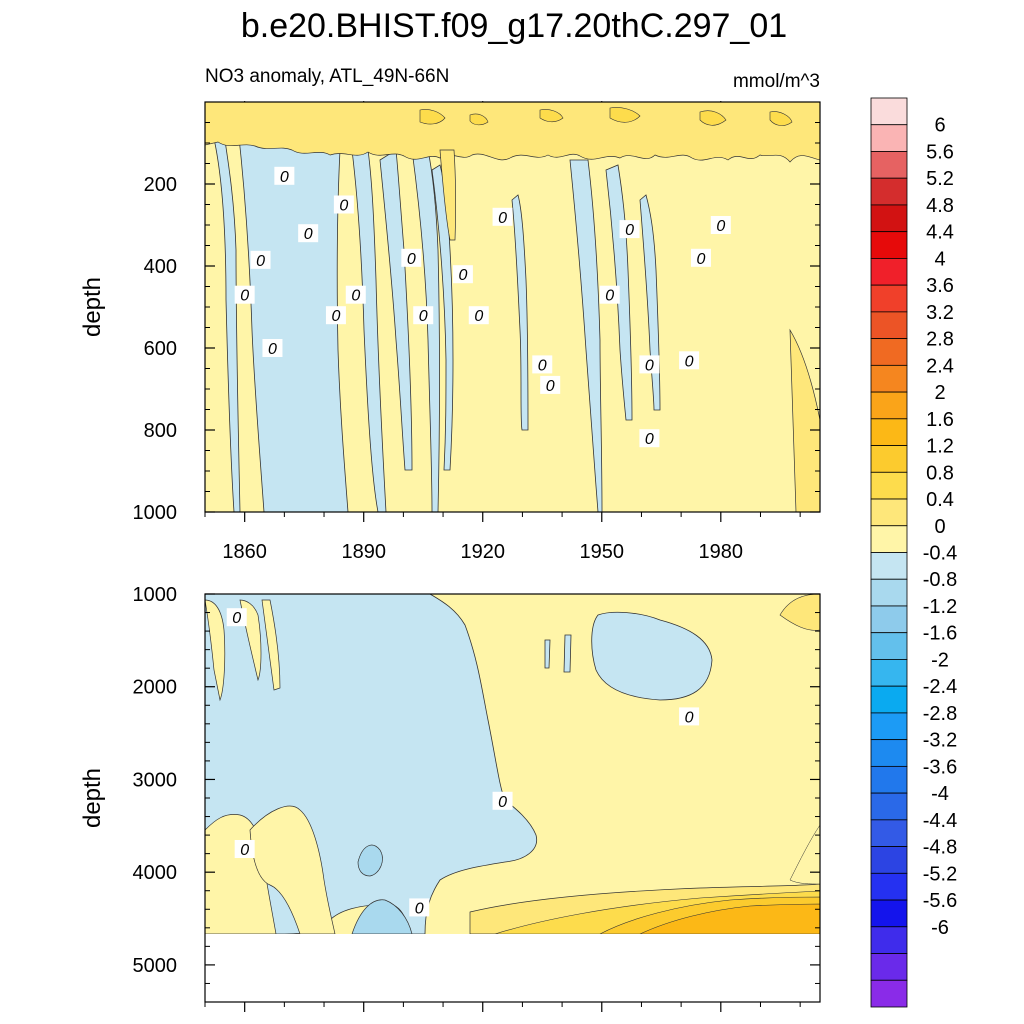  I want to click on colorbar-label: 5.2, so click(940, 179).